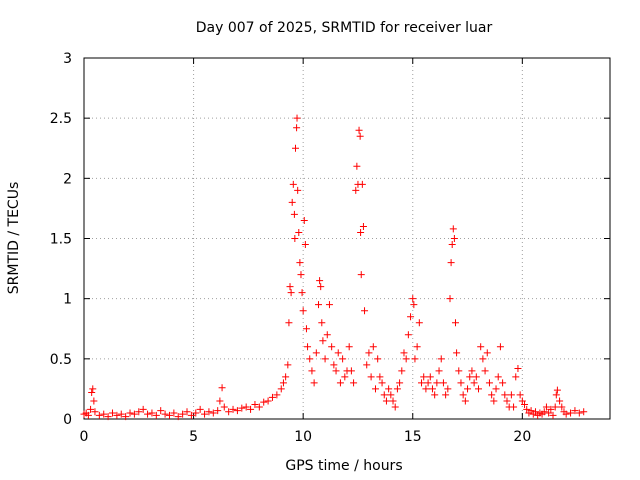 The width and height of the screenshot is (640, 480). Describe the element at coordinates (303, 437) in the screenshot. I see `x-tick-label: 10` at that location.